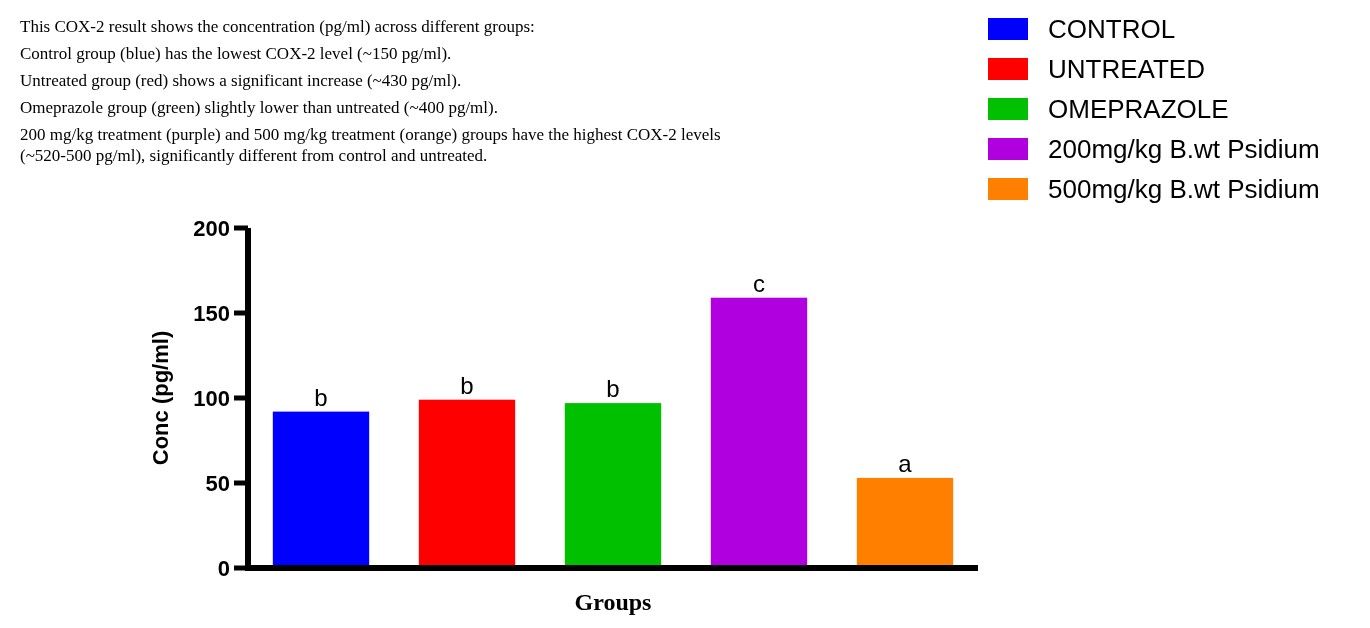  Describe the element at coordinates (905, 463) in the screenshot. I see `annotation: a` at that location.